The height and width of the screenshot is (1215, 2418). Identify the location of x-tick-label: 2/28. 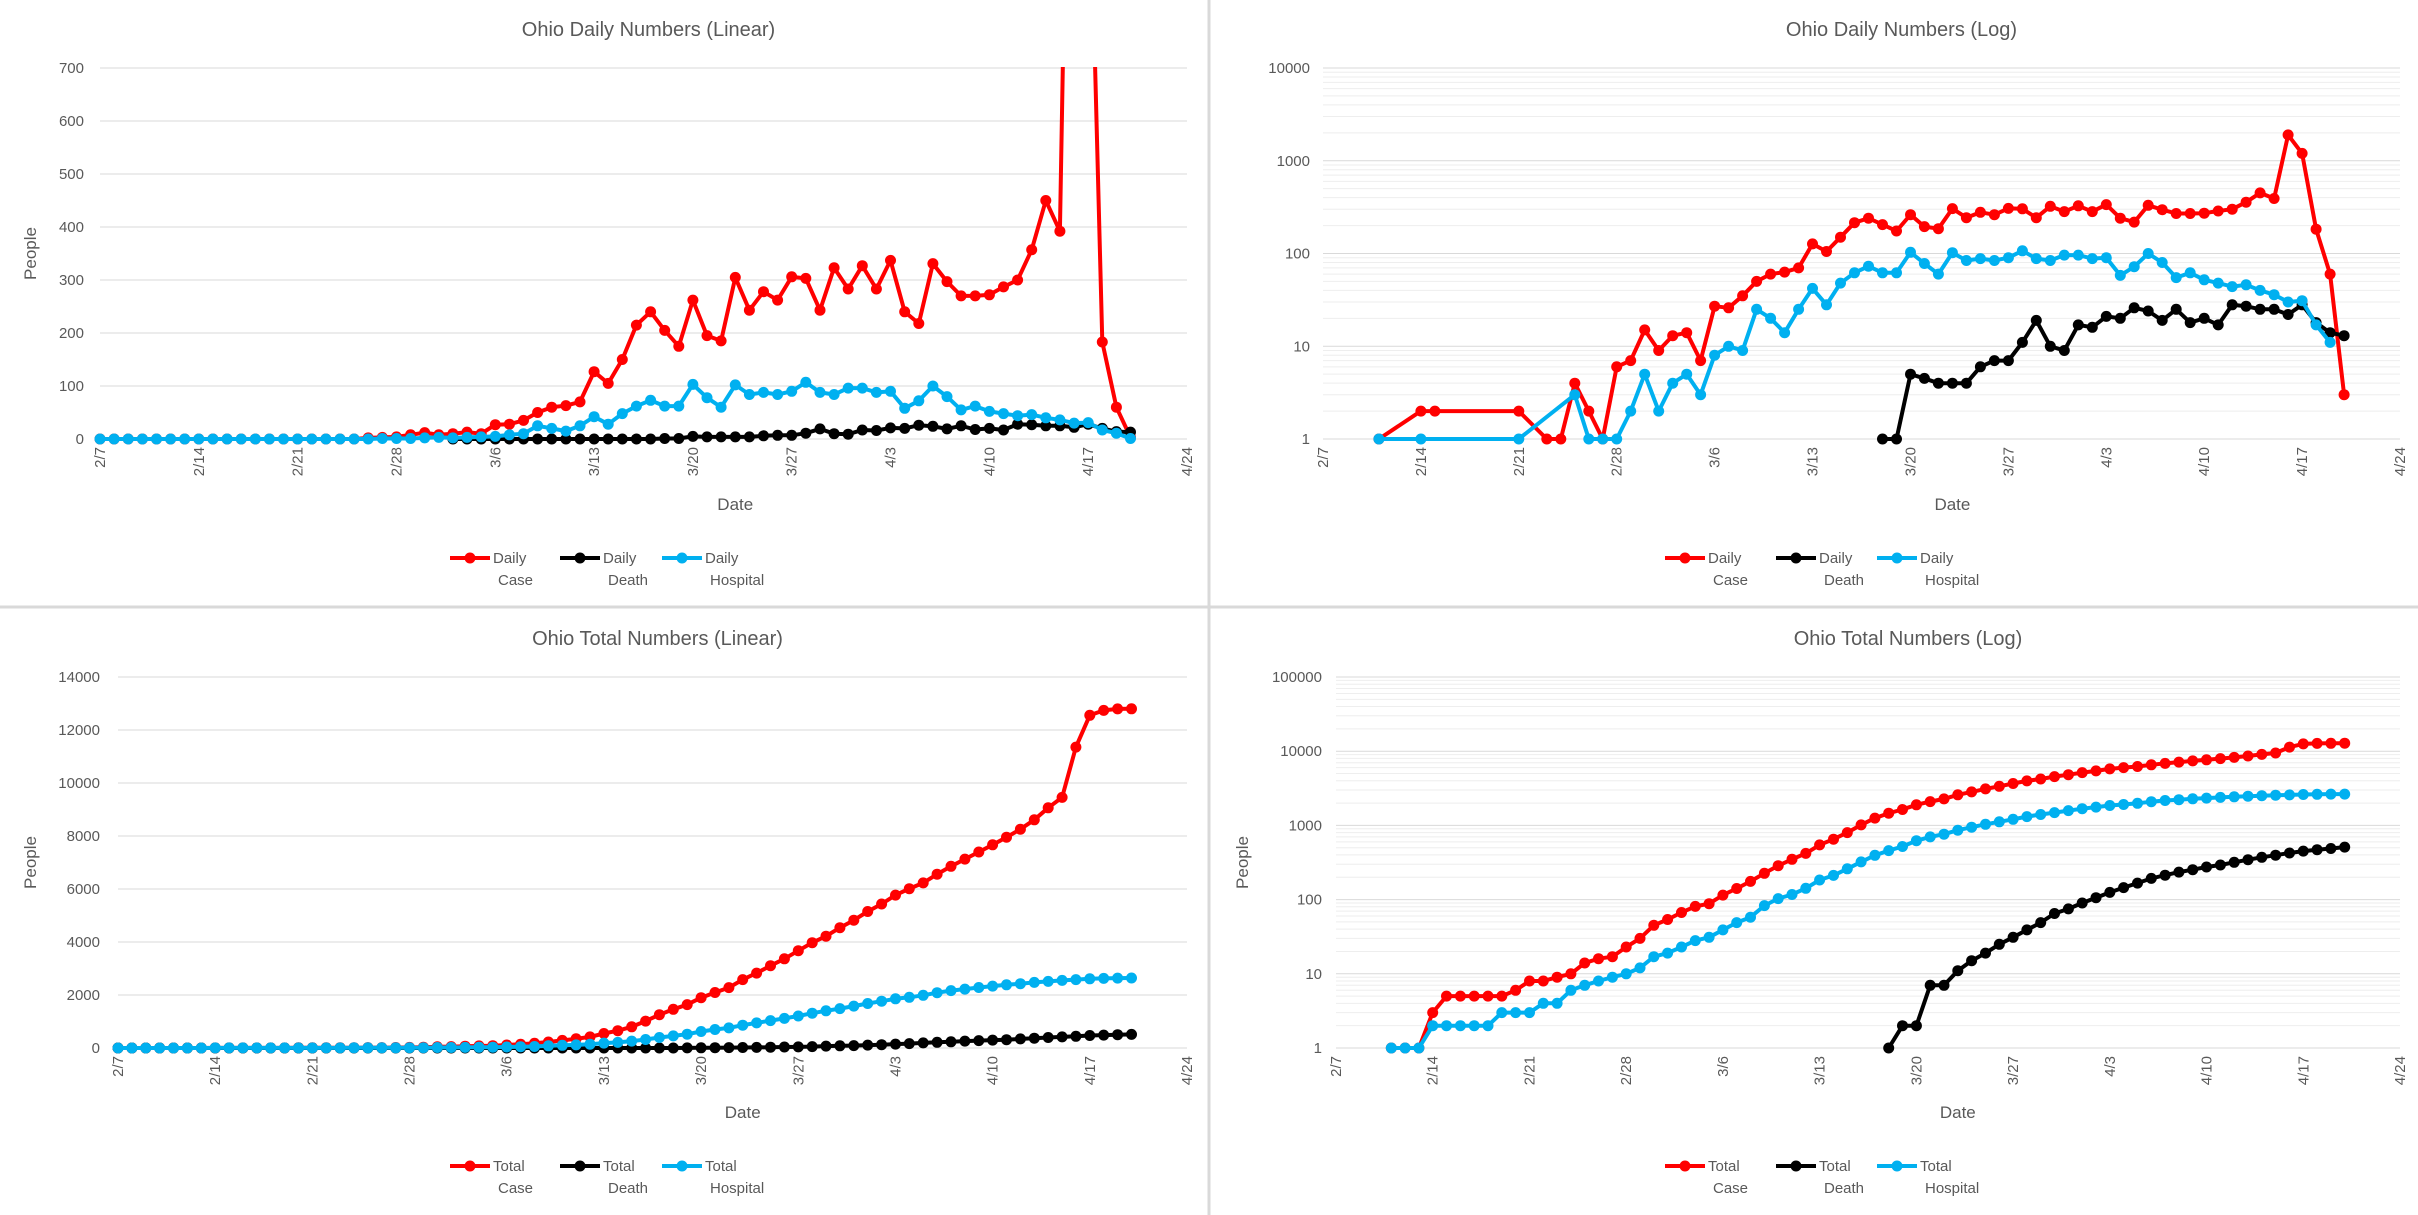
(410, 1070).